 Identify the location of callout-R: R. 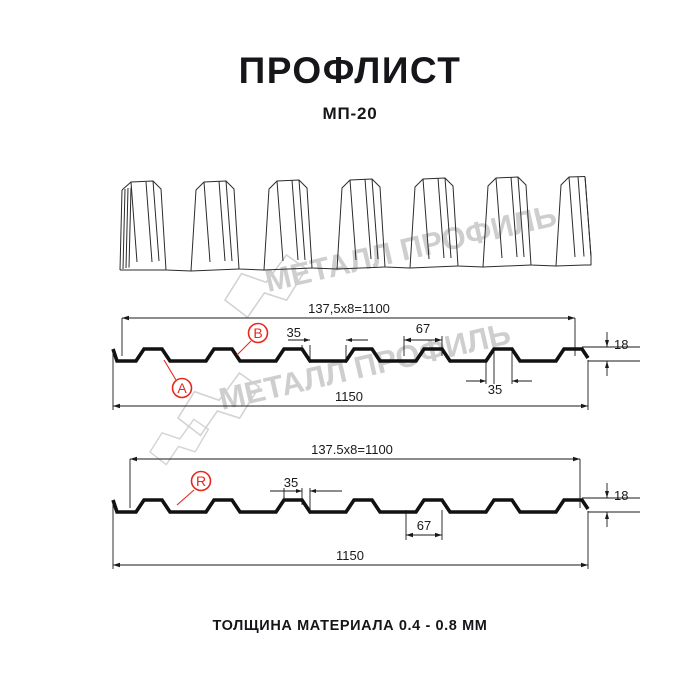
(194, 488).